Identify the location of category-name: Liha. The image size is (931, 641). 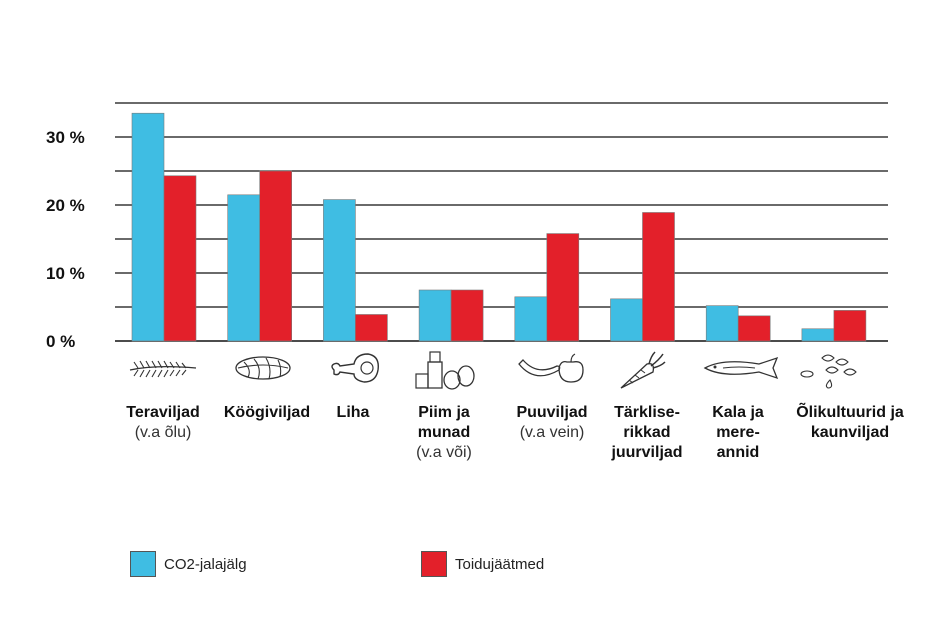
(353, 412).